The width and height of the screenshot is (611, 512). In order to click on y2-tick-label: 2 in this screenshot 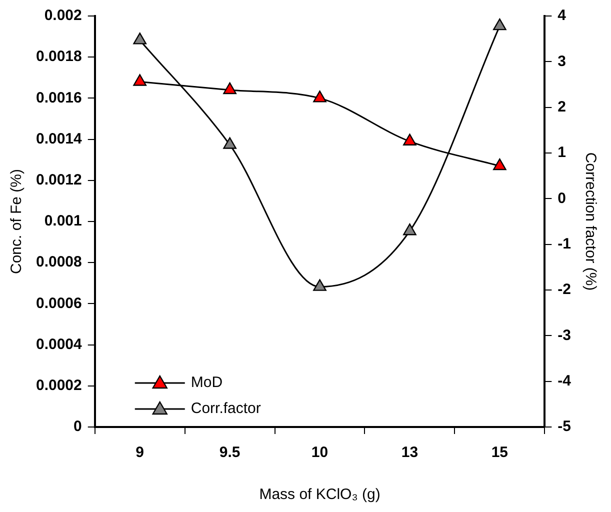, I will do `click(562, 107)`.